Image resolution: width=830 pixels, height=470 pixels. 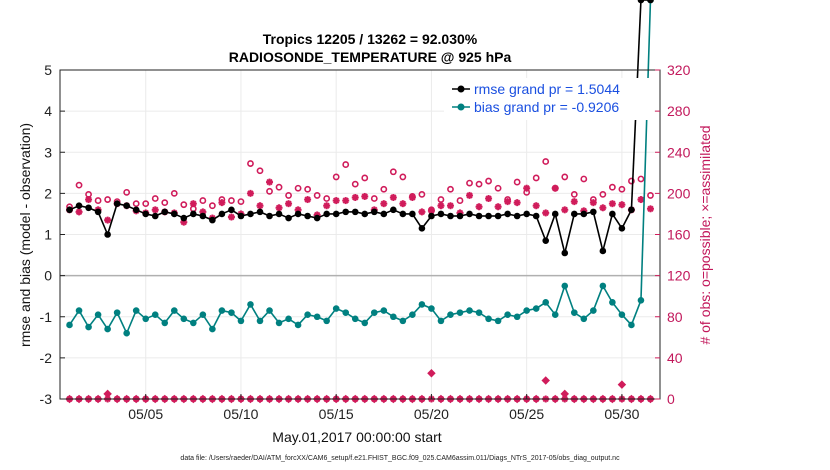 What do you see at coordinates (240, 414) in the screenshot?
I see `x-tick-label: 05/10` at bounding box center [240, 414].